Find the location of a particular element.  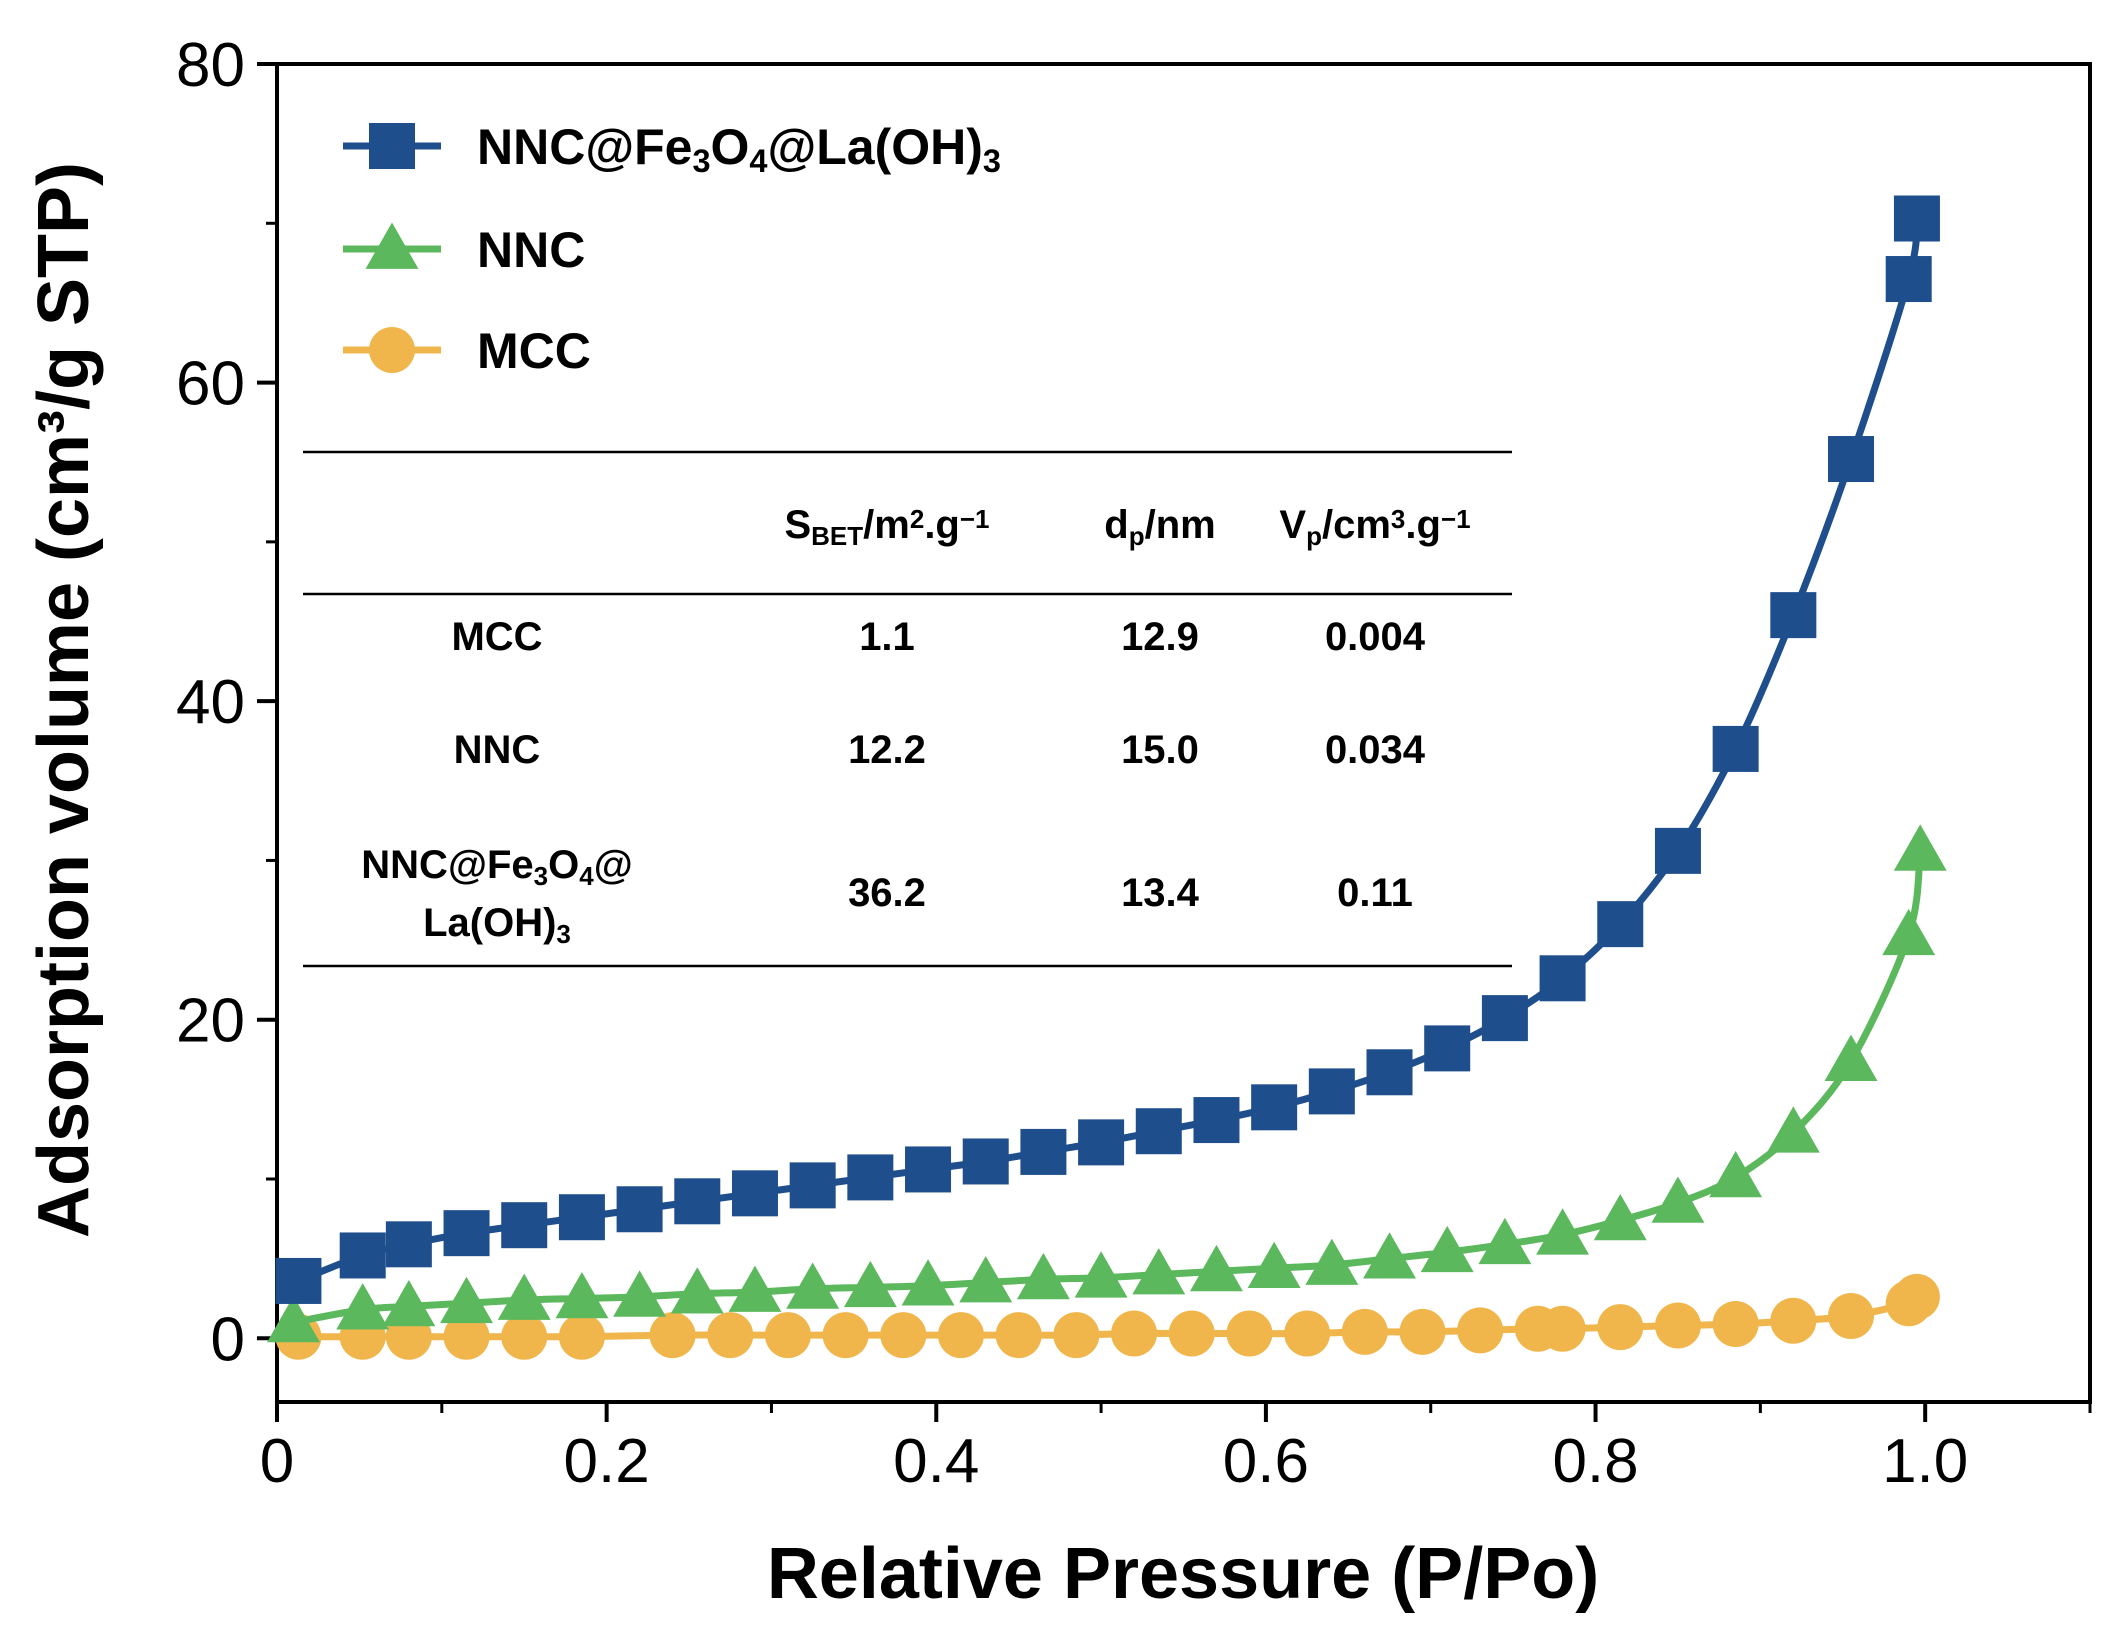

table-header-part: S is located at coordinates (797, 525).